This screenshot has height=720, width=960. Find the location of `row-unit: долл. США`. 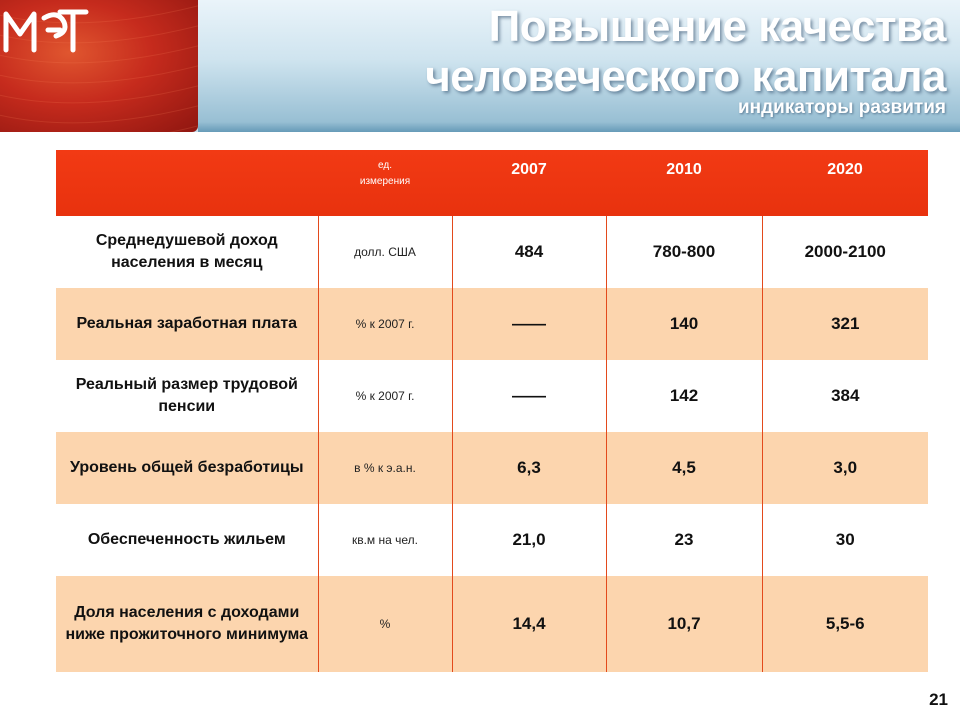

row-unit: долл. США is located at coordinates (384, 252).